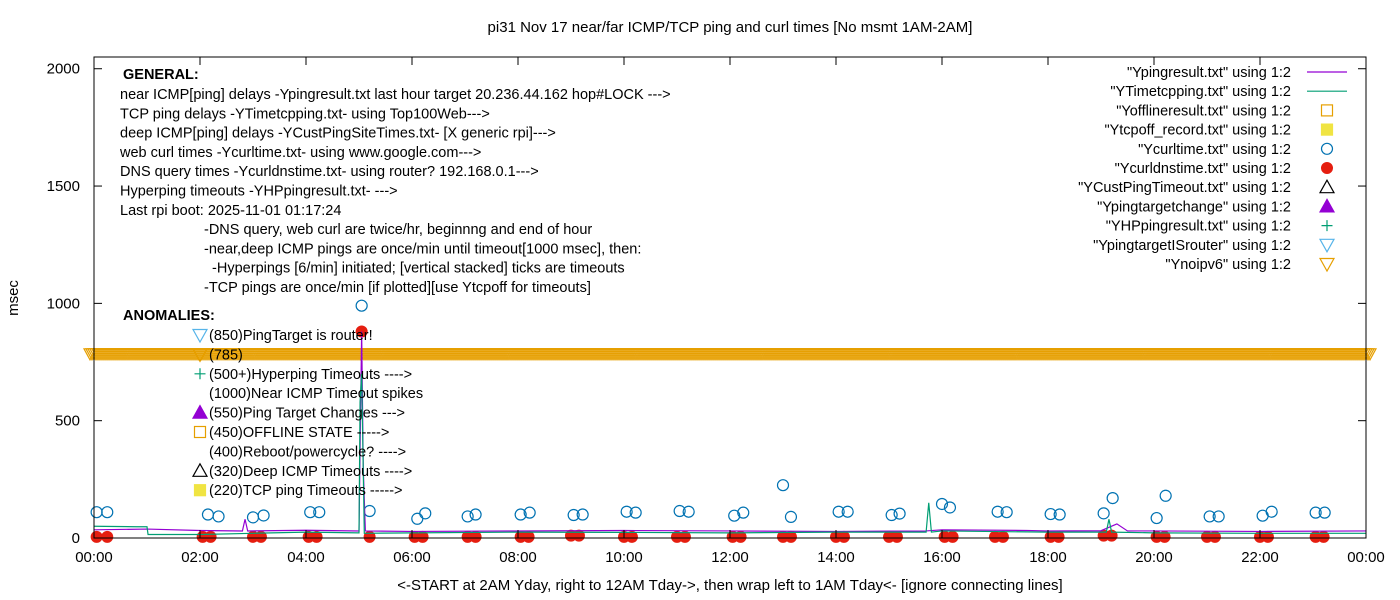 Image resolution: width=1400 pixels, height=600 pixels. I want to click on x-tick-label: 10:00, so click(624, 557).